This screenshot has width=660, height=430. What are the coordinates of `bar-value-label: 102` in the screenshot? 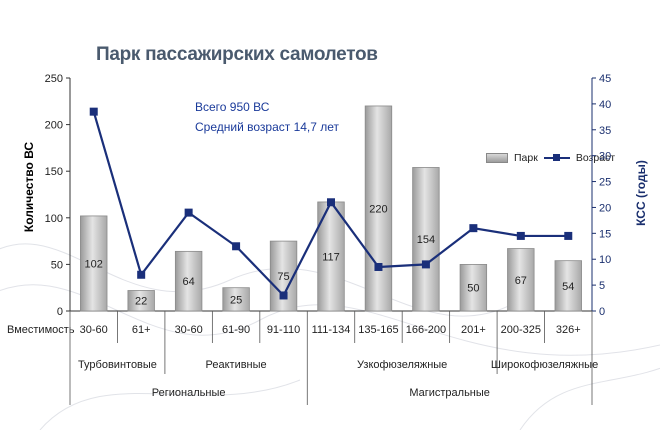 It's located at (94, 264).